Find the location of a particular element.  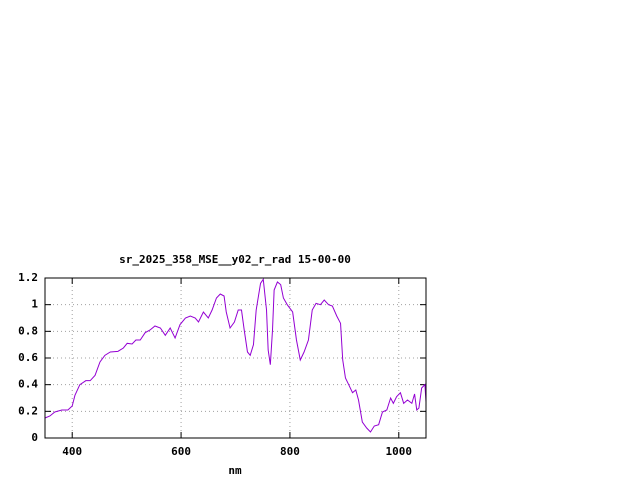

y-tick-label: 0.2 is located at coordinates (28, 410).